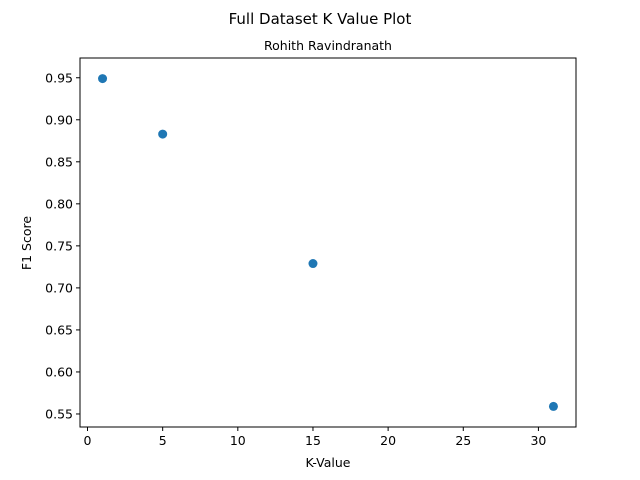  I want to click on x-tick-label: 20, so click(388, 440).